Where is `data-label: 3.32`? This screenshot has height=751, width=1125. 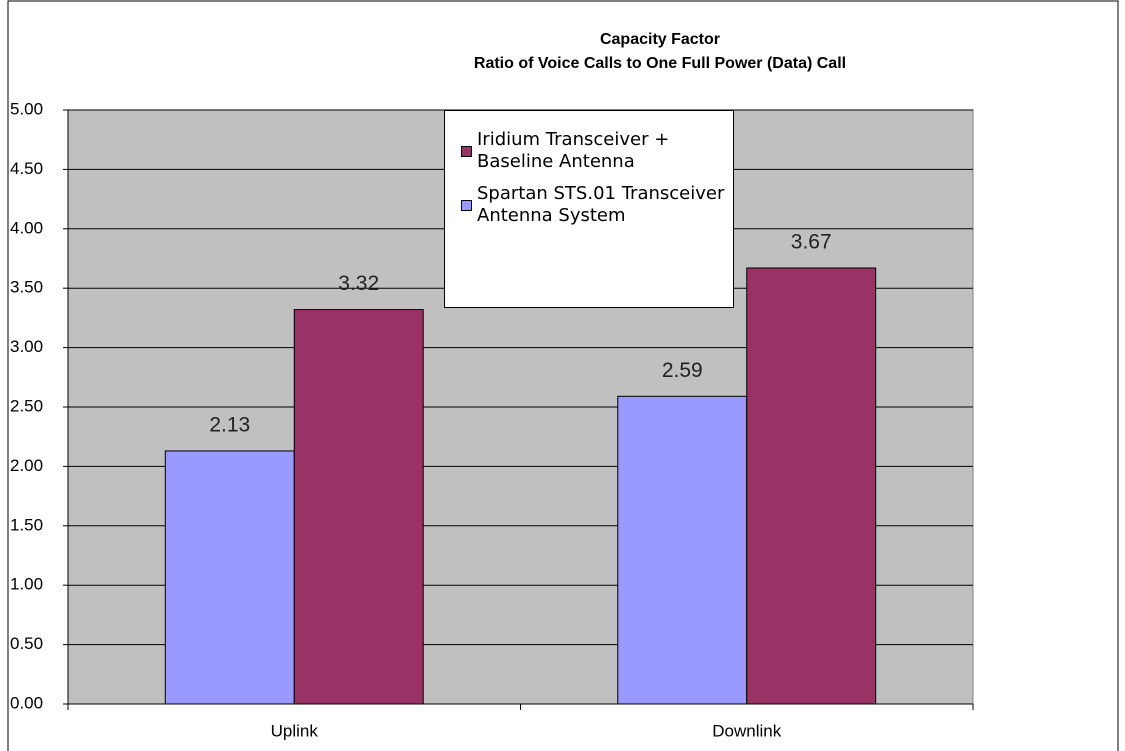
data-label: 3.32 is located at coordinates (358, 283).